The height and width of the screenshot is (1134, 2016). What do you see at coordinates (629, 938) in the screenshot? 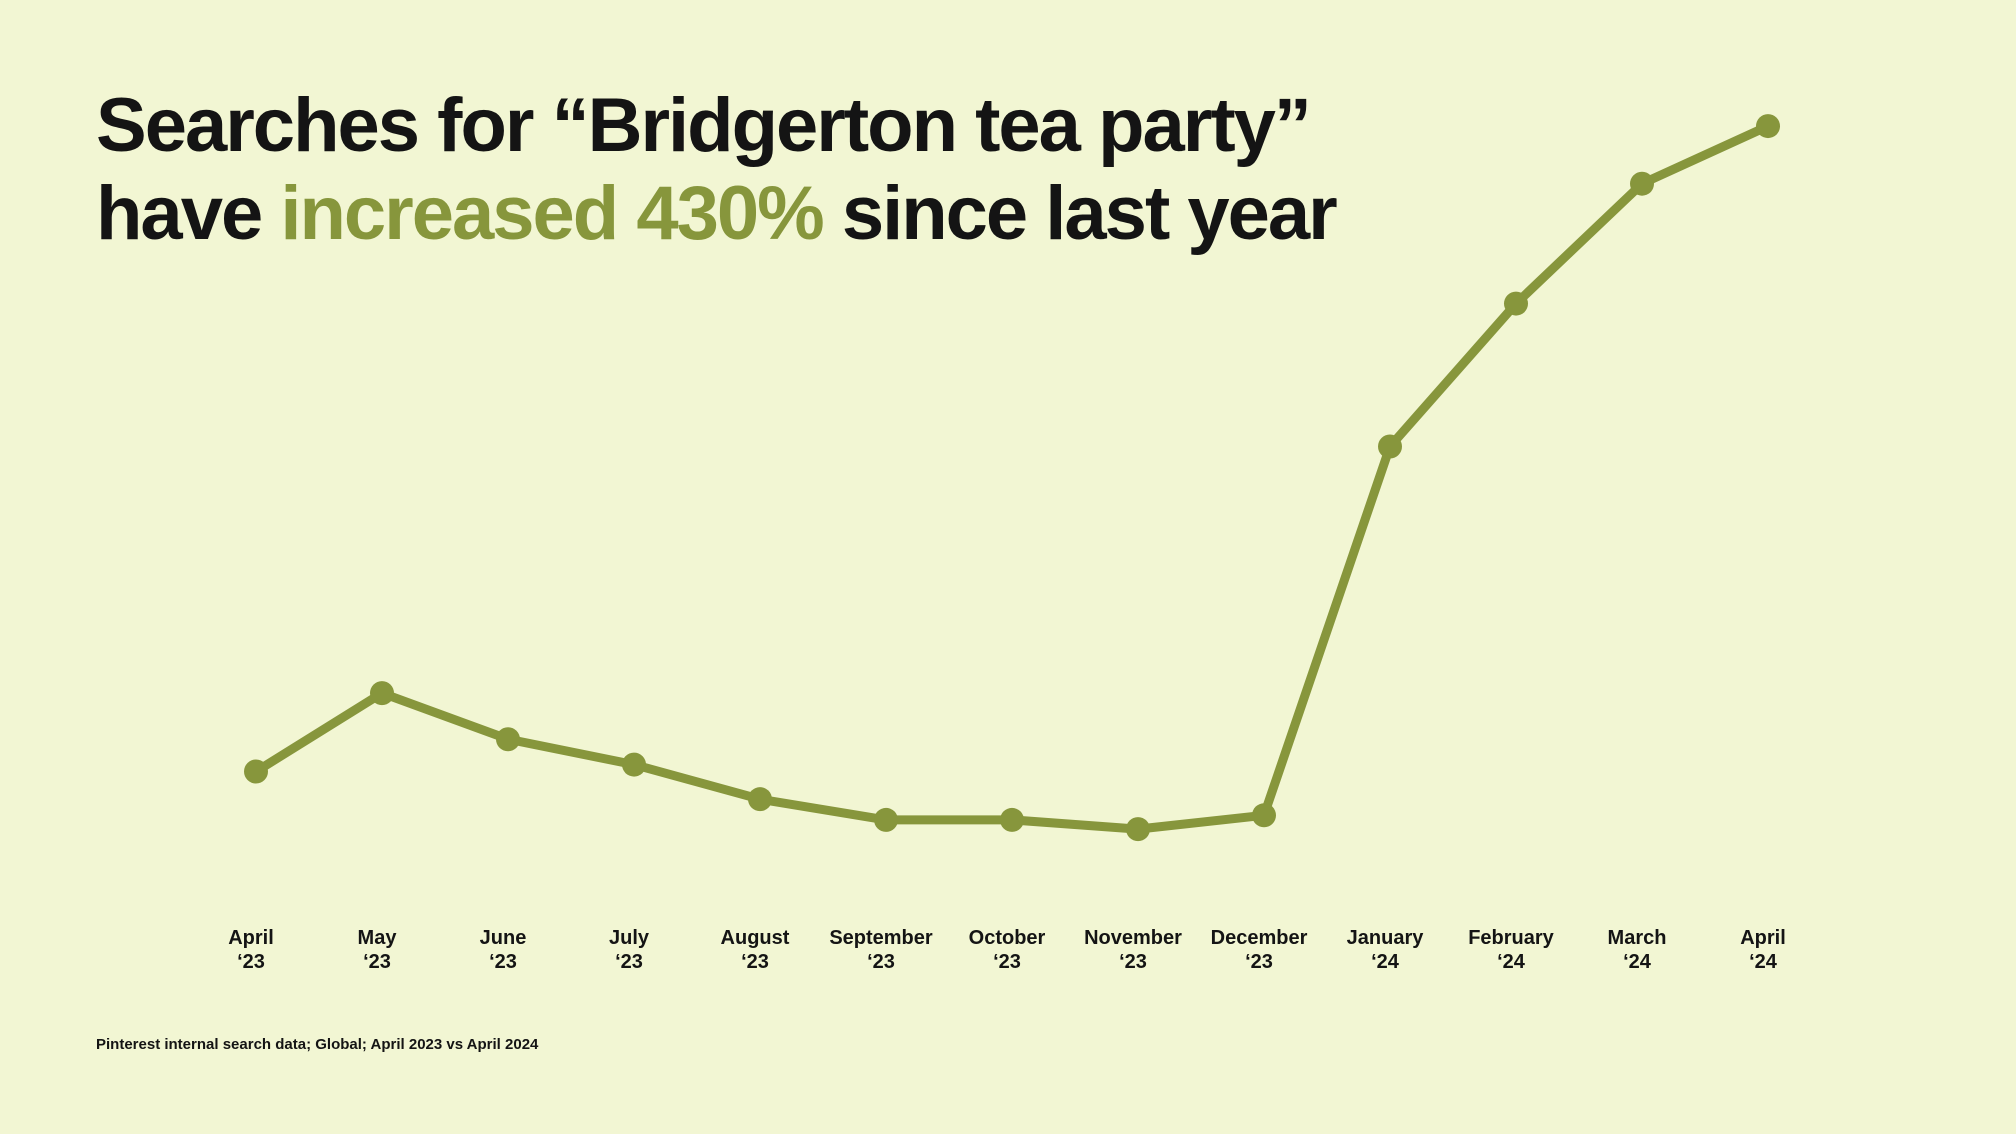
I see `tick-month: July` at bounding box center [629, 938].